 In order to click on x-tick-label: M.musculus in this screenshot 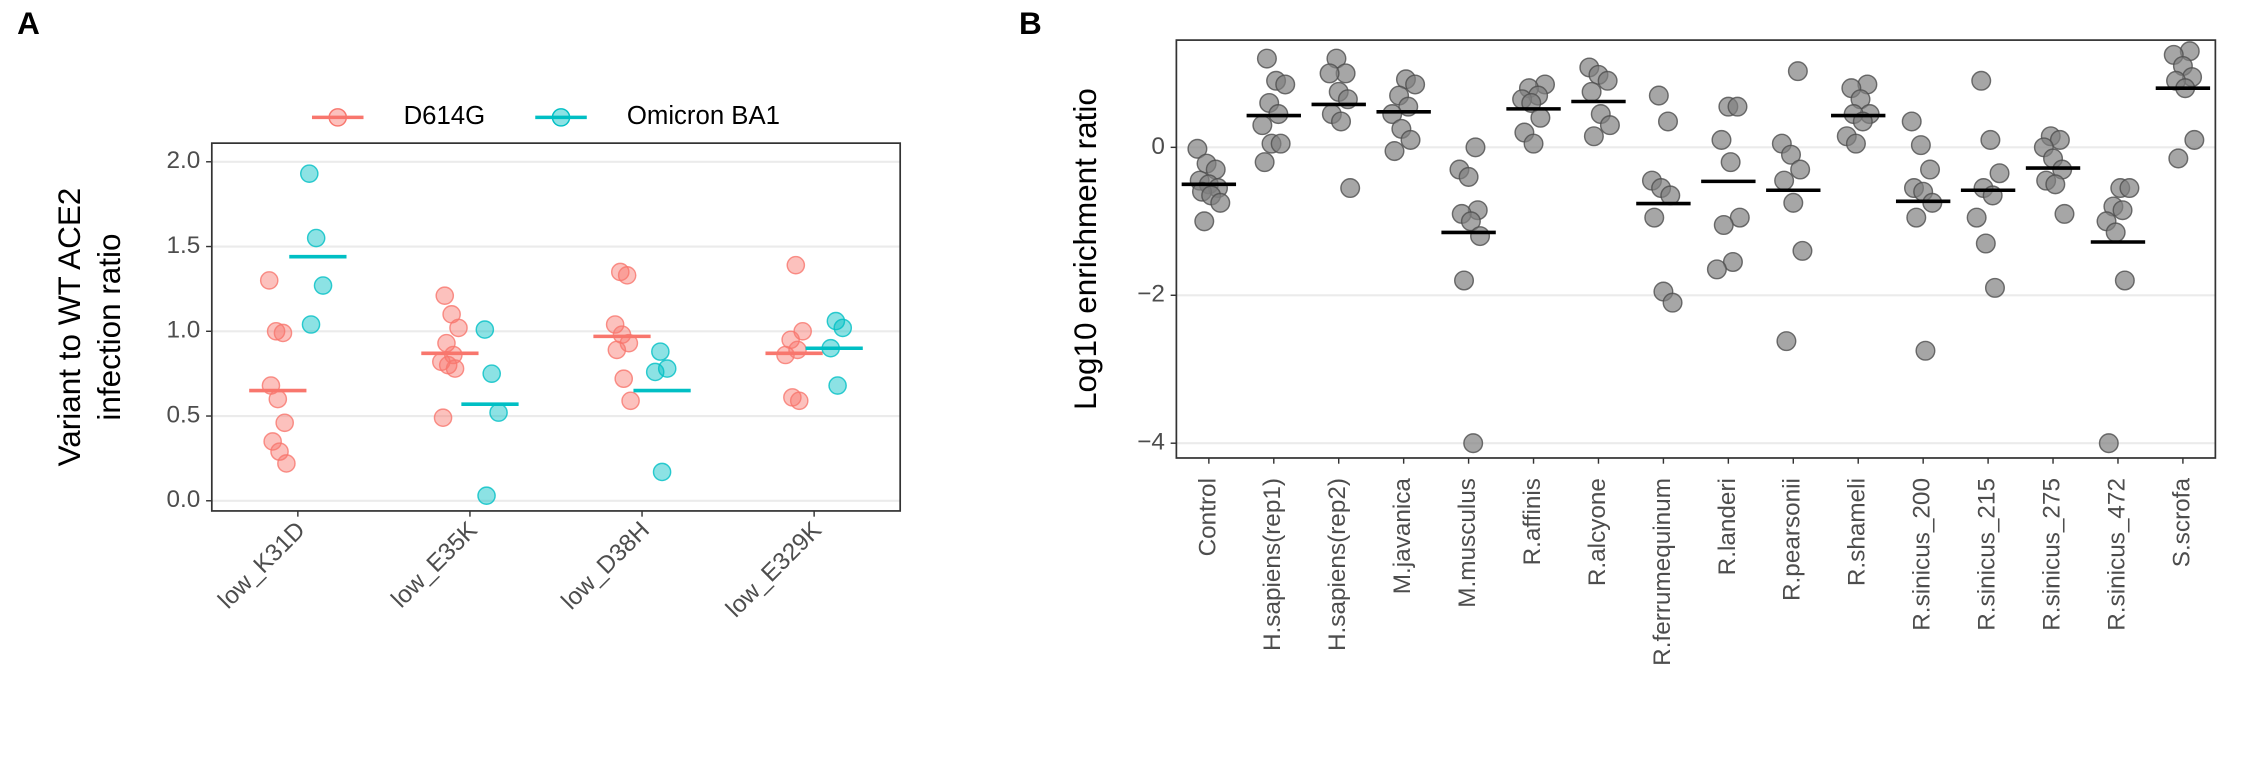, I will do `click(1467, 543)`.